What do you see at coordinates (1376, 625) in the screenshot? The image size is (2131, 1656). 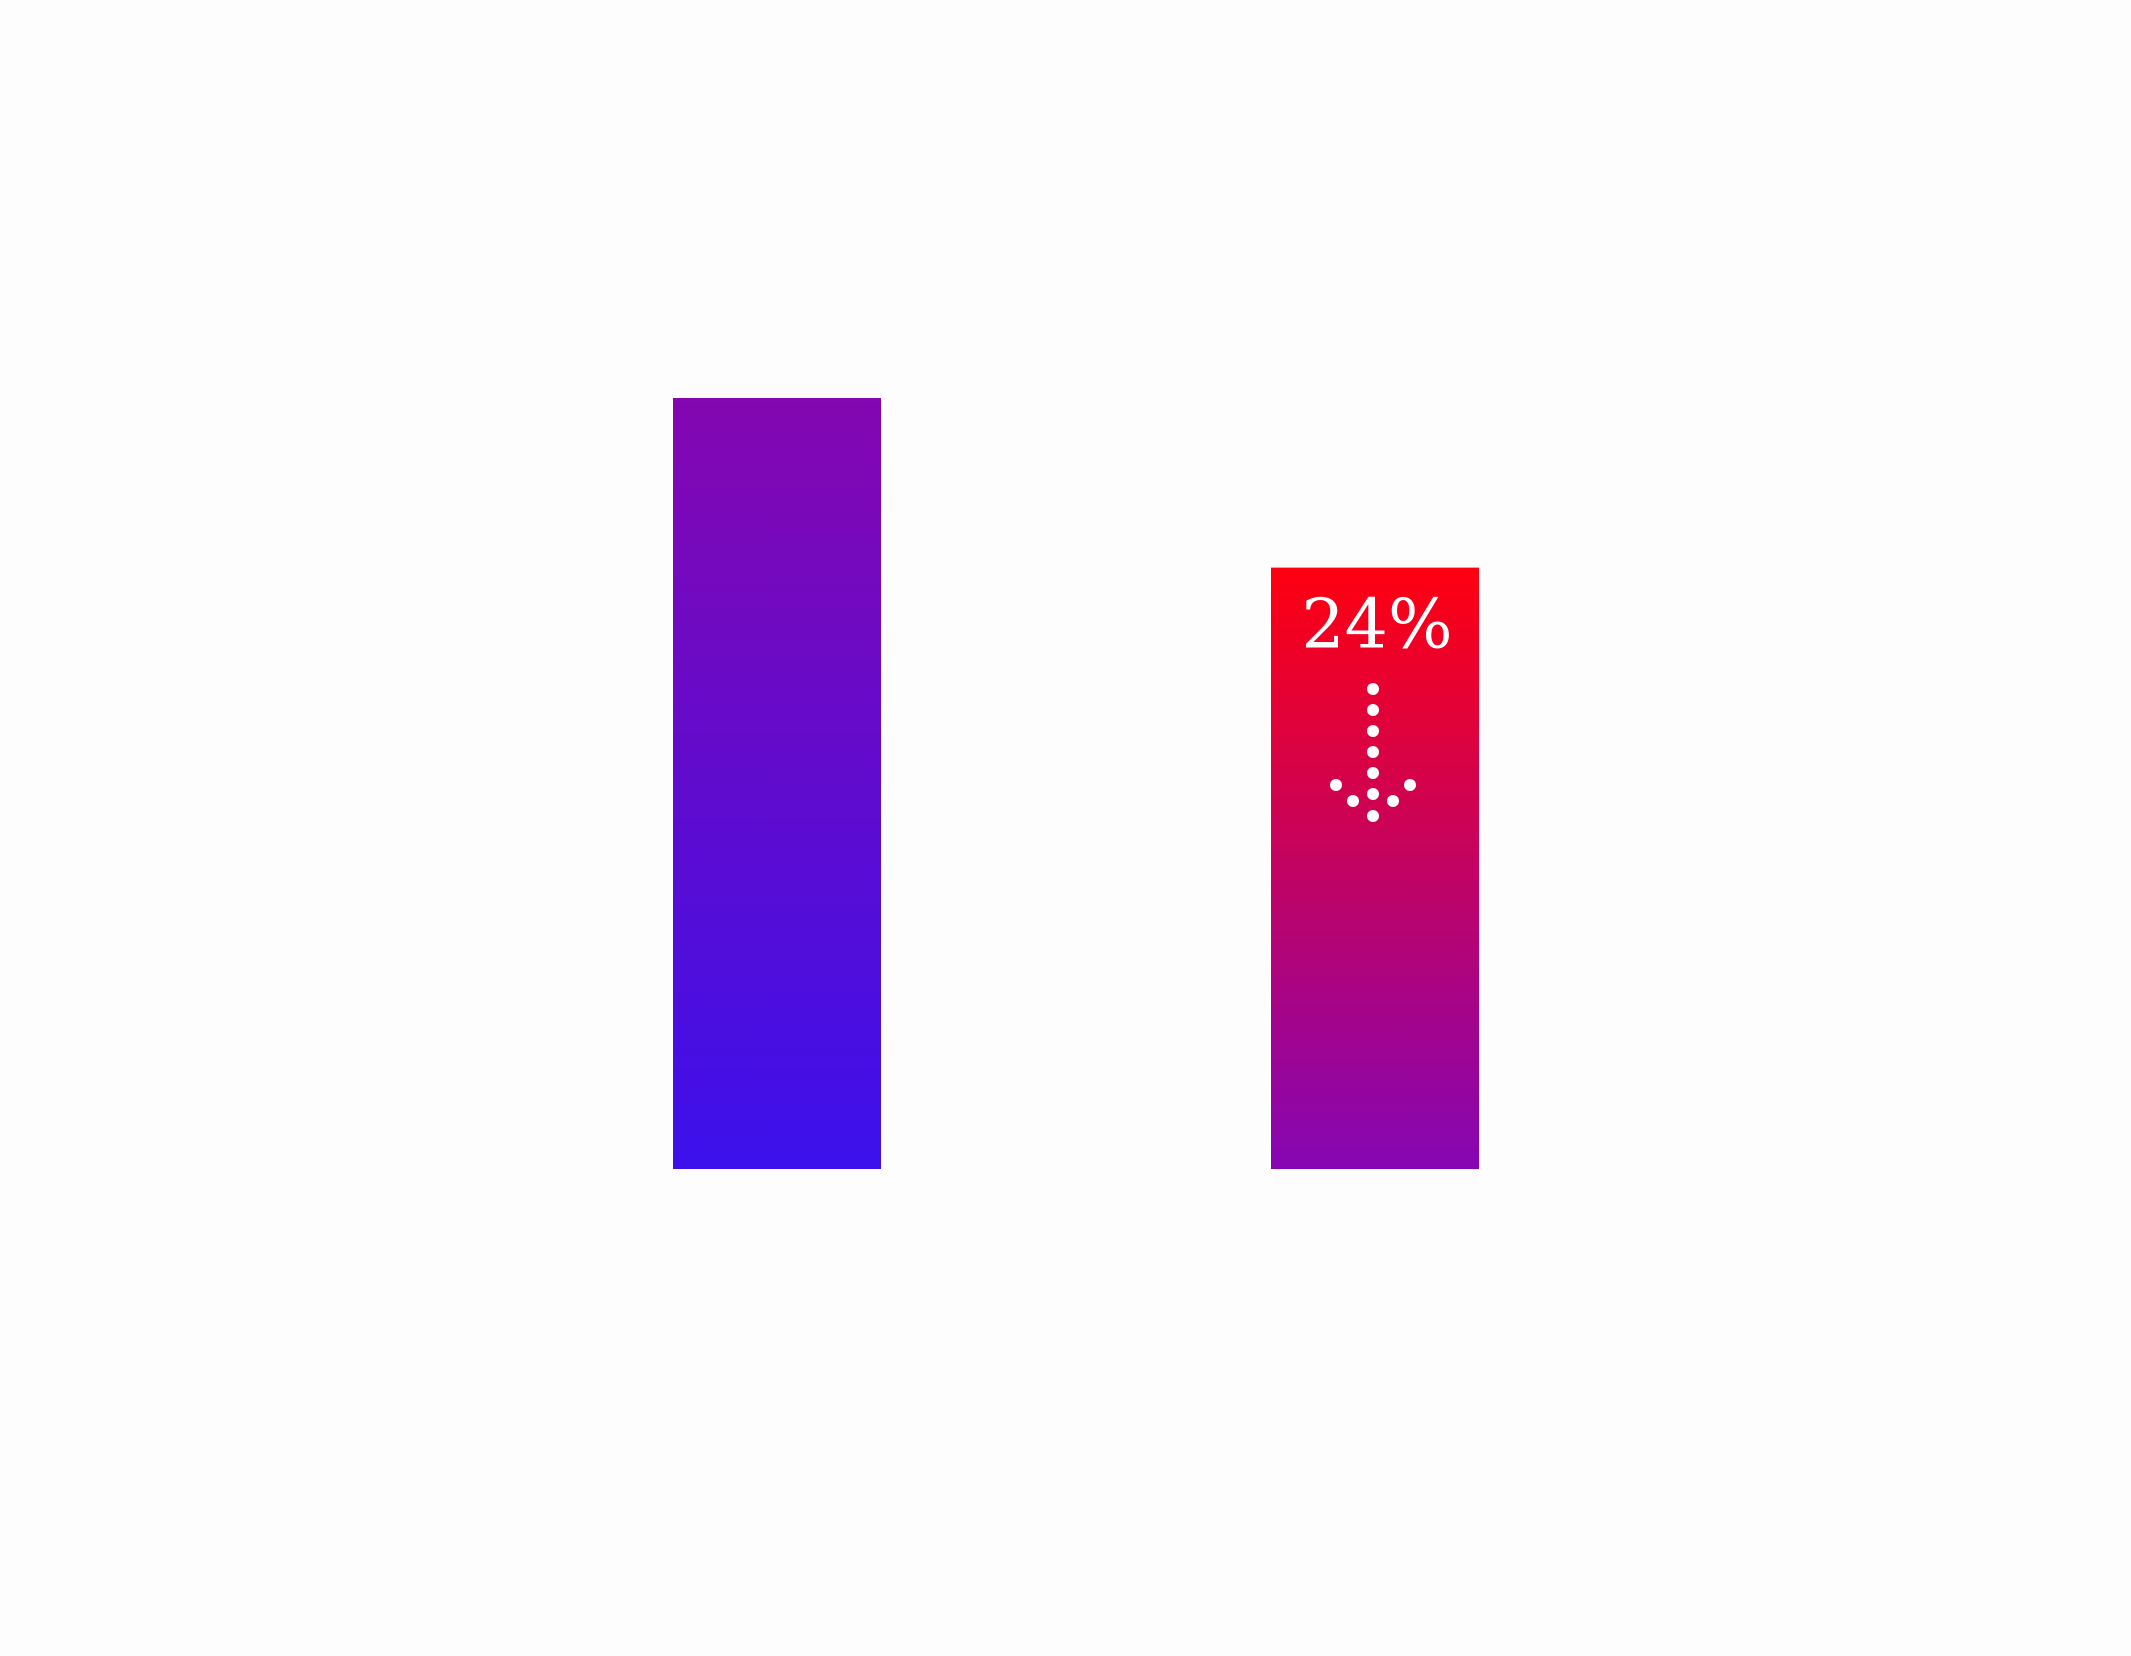 I see `annotation: 24%` at bounding box center [1376, 625].